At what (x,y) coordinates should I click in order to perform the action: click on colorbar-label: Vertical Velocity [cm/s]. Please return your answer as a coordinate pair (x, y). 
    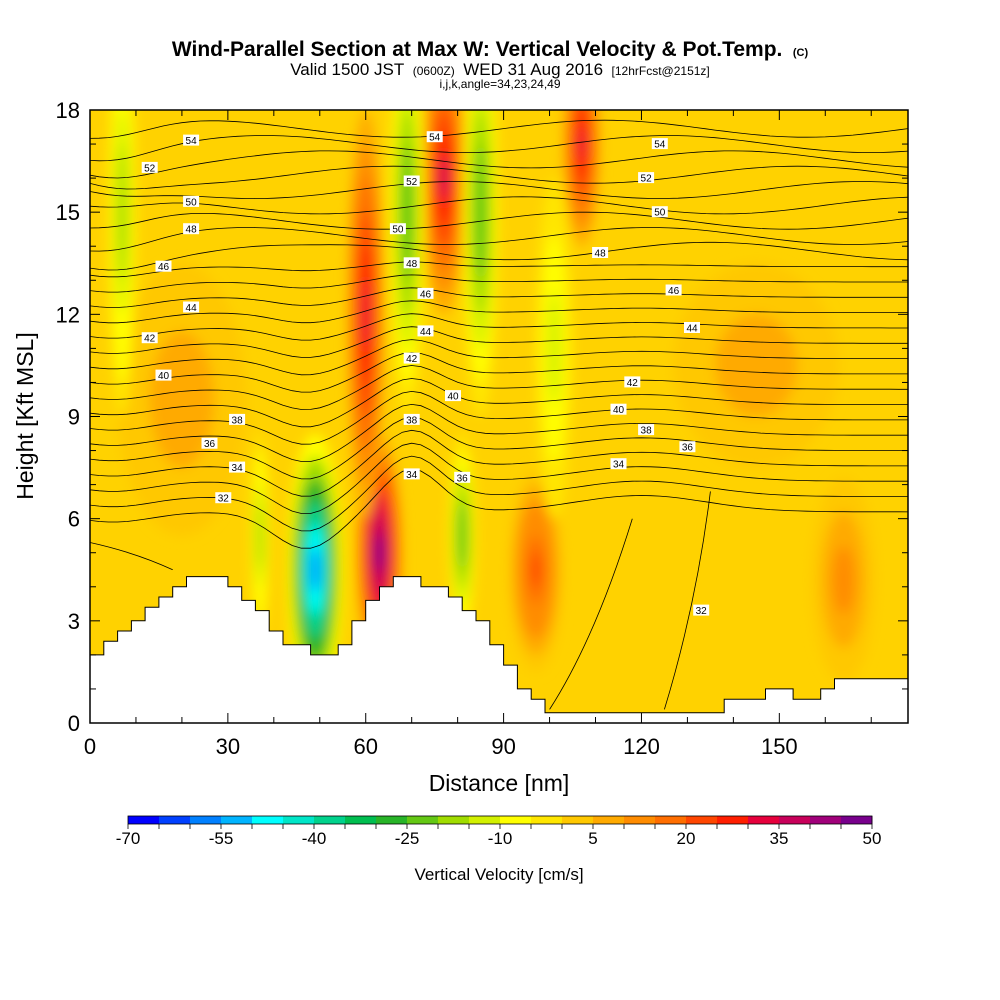
    Looking at the image, I should click on (498, 874).